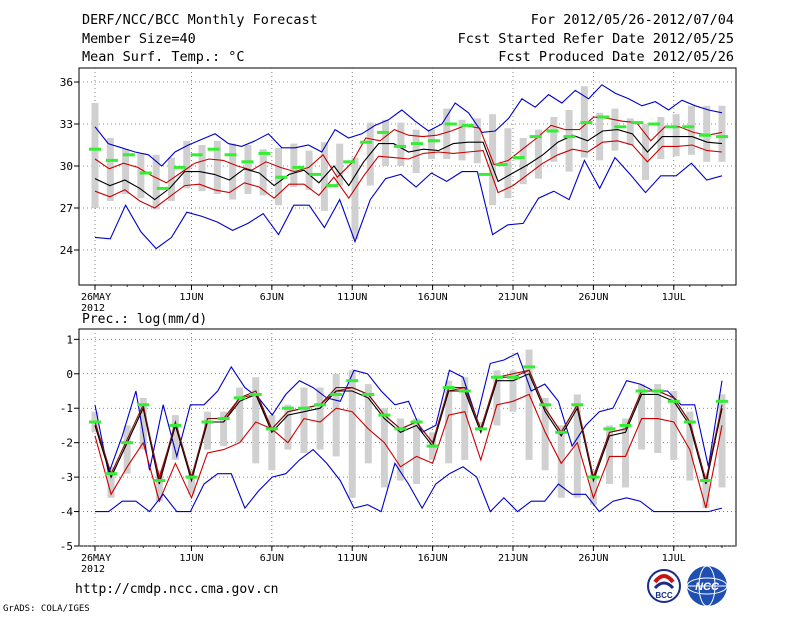 This screenshot has width=800, height=618. Describe the element at coordinates (408, 425) in the screenshot. I see `prec-series-upper_dark` at that location.